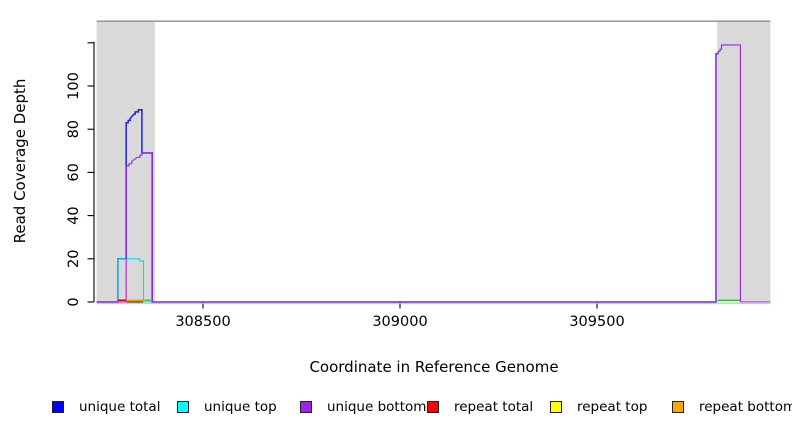 The width and height of the screenshot is (792, 432). I want to click on legend-item-unique-bottom: unique bottom, so click(363, 407).